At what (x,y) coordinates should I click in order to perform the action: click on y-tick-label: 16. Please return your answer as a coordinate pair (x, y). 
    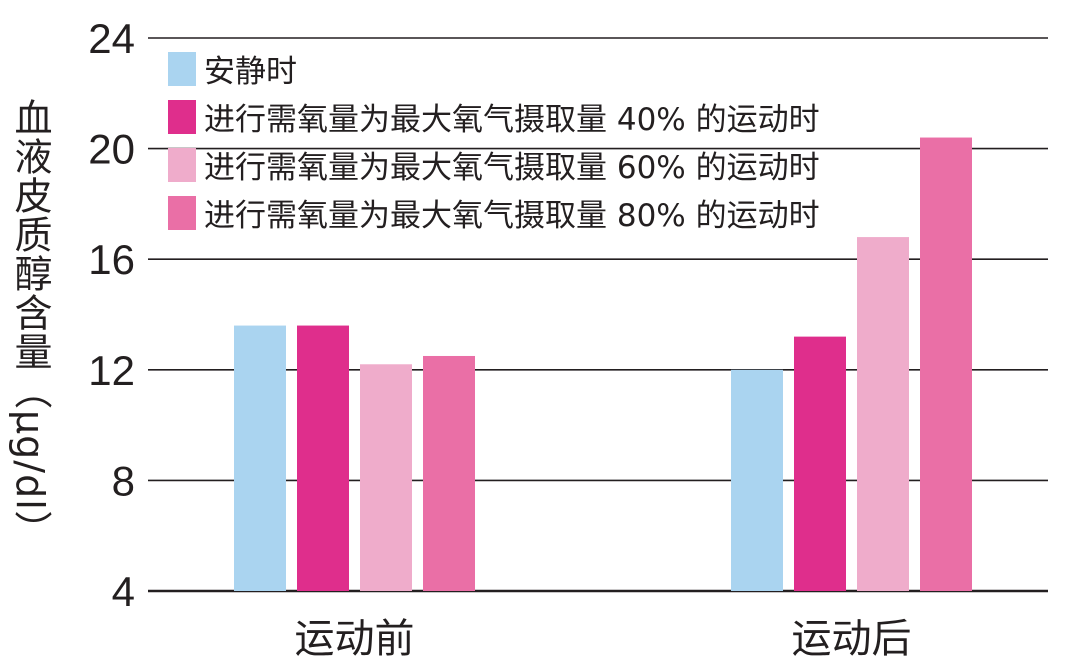
    Looking at the image, I should click on (111, 259).